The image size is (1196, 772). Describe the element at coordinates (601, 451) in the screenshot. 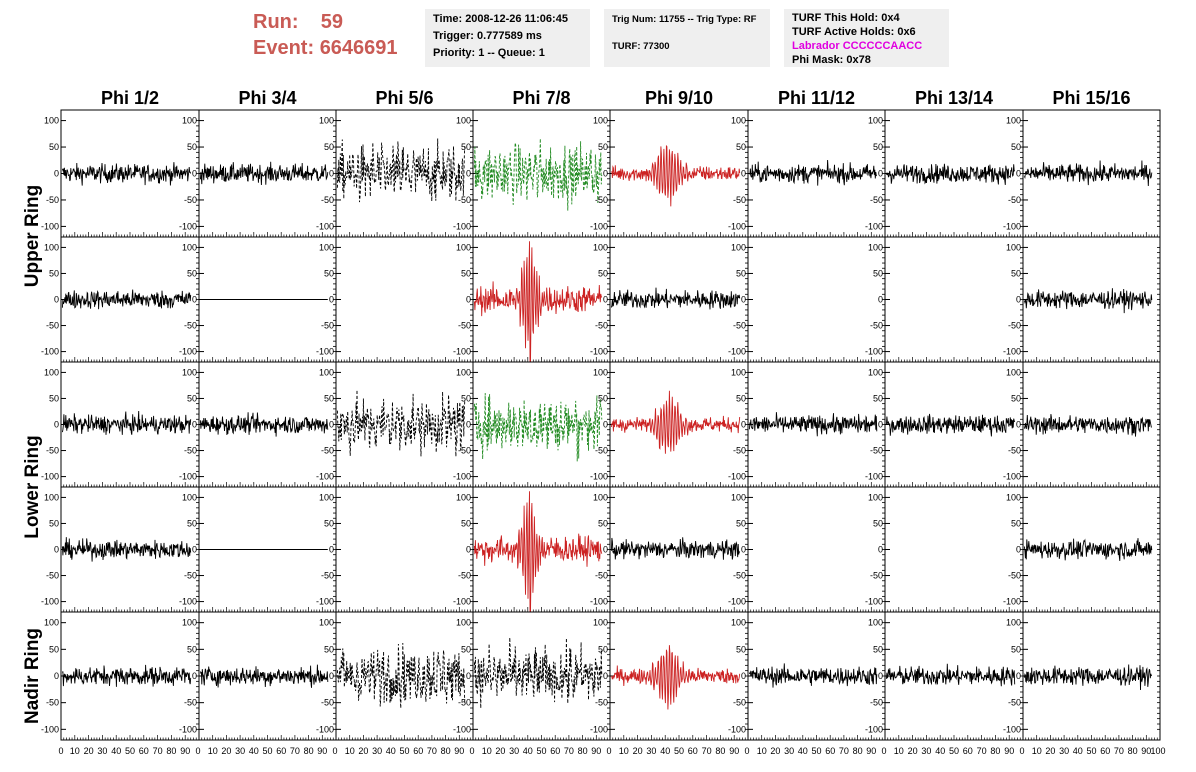

I see `y-tick-label-r3-c5-3: -50` at that location.